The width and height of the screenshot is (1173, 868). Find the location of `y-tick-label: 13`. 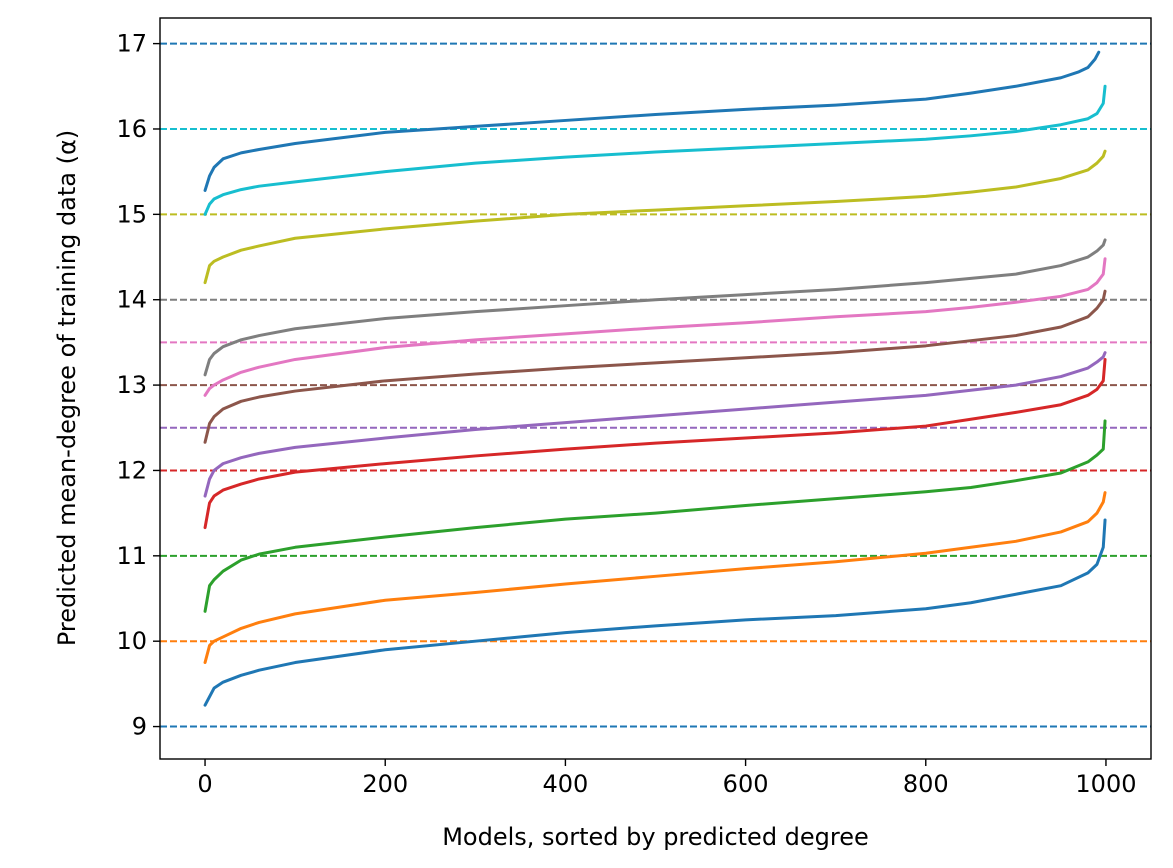

y-tick-label: 13 is located at coordinates (131, 385).